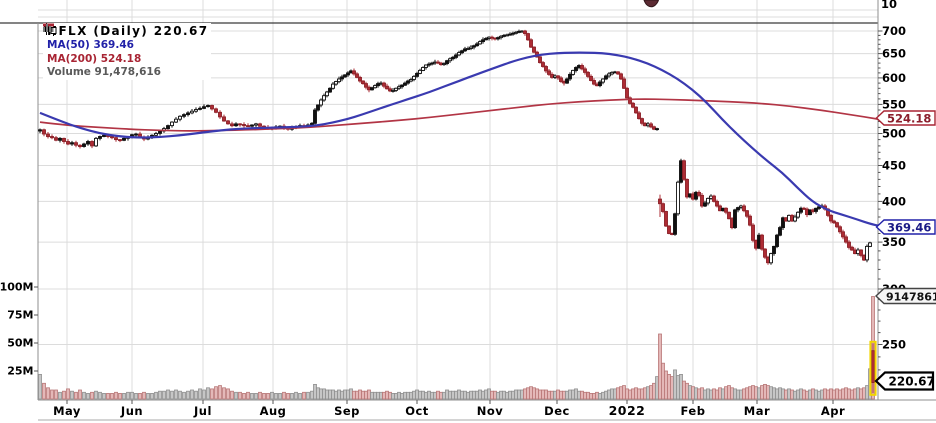  I want to click on selected-candle-highlight, so click(873, 368).